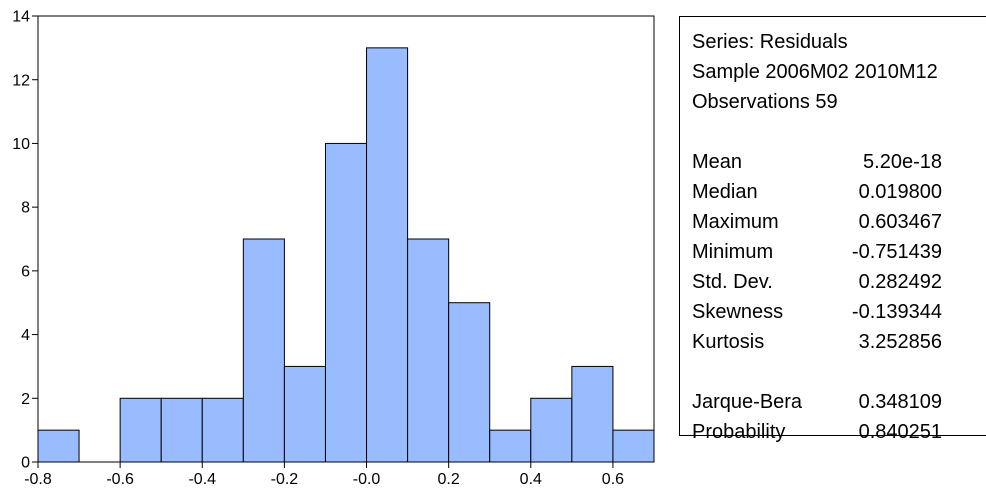 The width and height of the screenshot is (986, 500). Describe the element at coordinates (202, 479) in the screenshot. I see `x-tick-label-2: -0.4` at that location.